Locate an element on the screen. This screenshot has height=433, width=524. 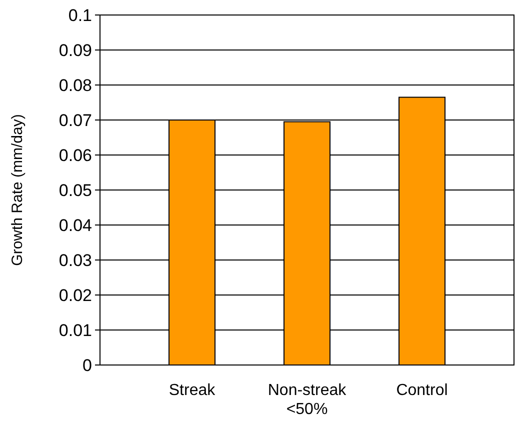
y-tick-label: 0.06 is located at coordinates (75, 155).